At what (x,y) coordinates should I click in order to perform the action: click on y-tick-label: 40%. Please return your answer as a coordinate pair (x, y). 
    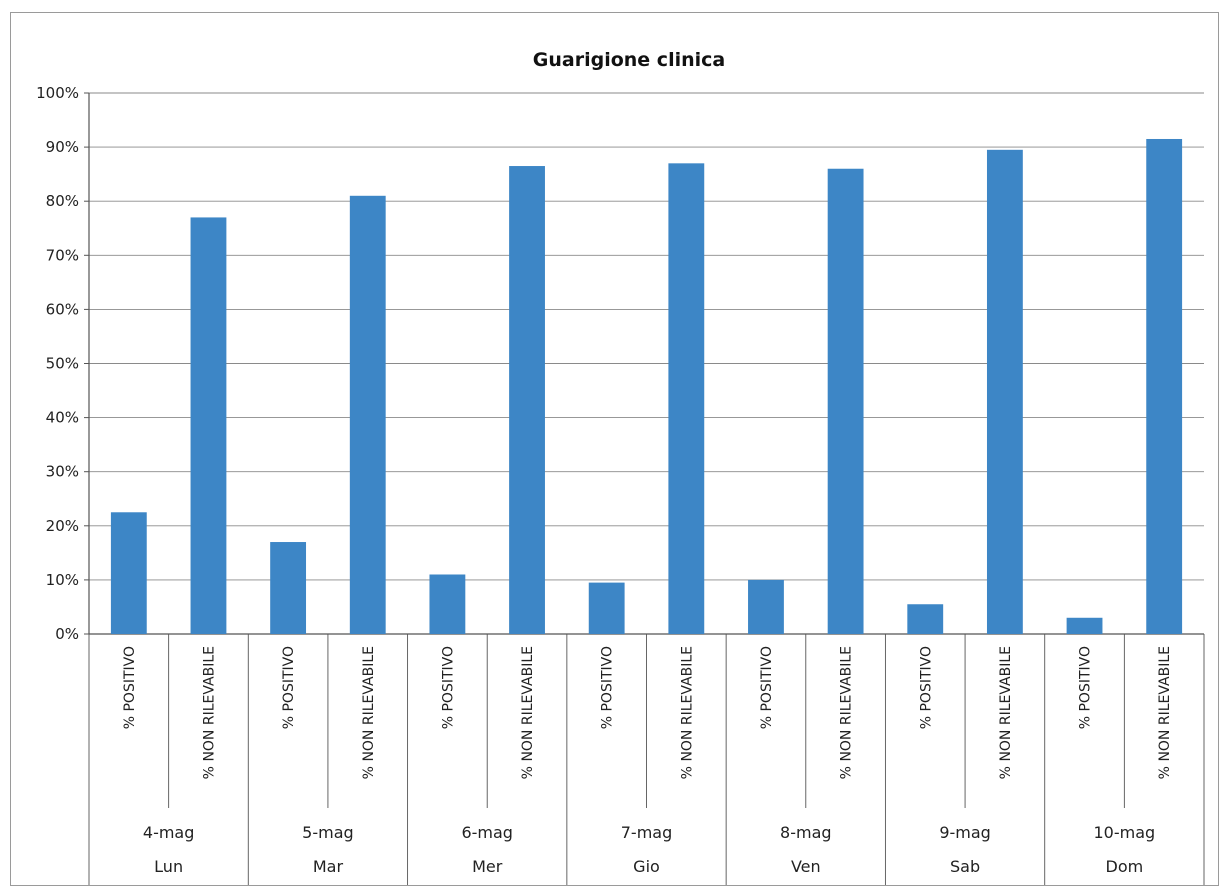
    Looking at the image, I should click on (62, 418).